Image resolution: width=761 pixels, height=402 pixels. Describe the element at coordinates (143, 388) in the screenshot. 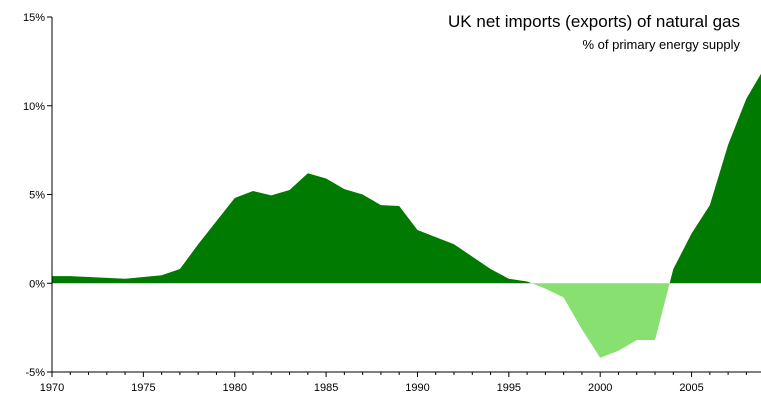

I see `x-tick-label: 1975` at that location.